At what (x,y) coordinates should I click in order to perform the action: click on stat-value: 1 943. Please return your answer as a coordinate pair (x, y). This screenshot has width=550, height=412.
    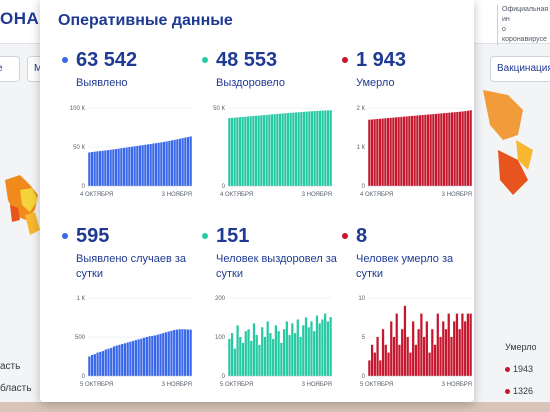
    Looking at the image, I should click on (381, 59).